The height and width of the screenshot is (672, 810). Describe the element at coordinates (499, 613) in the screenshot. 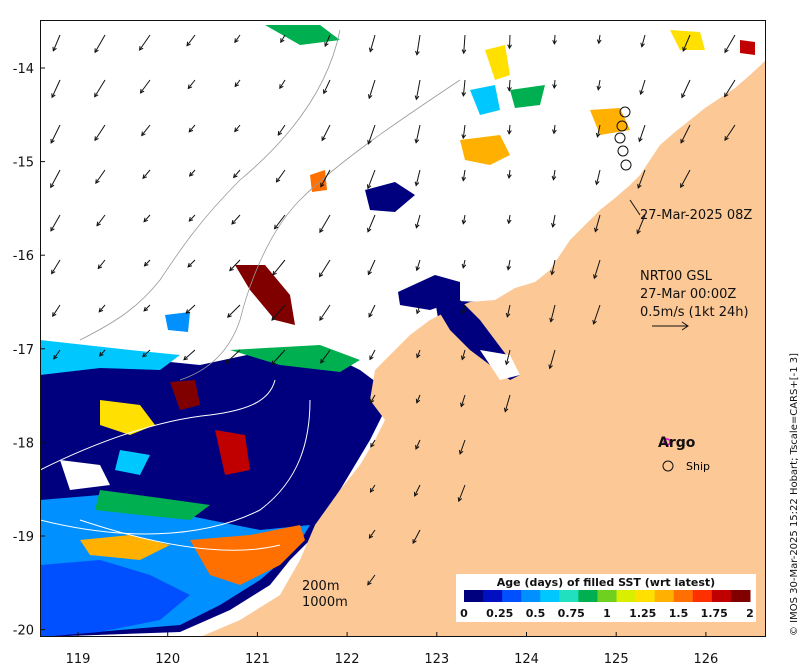

I see `colorbar-tick-label: 0.25` at that location.